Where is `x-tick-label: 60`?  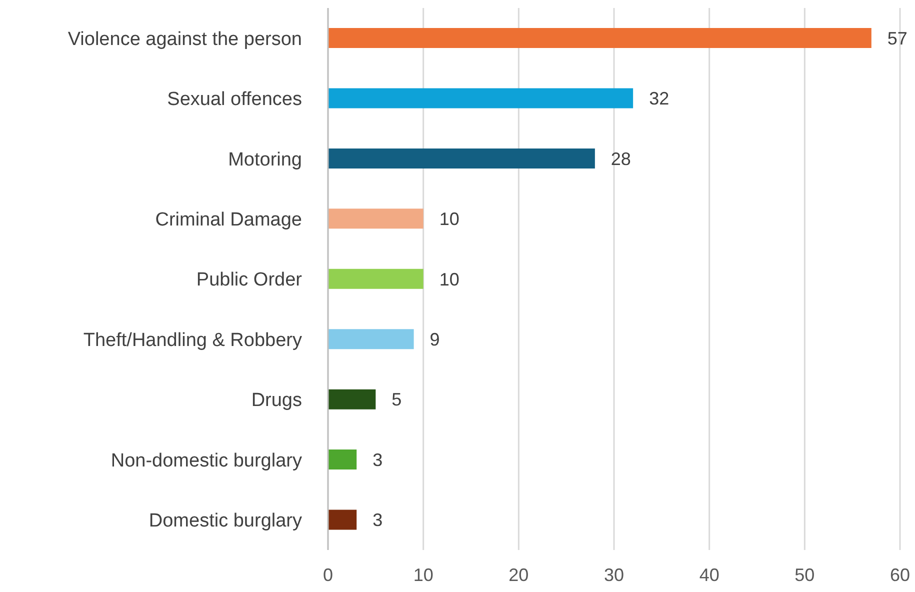
x-tick-label: 60 is located at coordinates (900, 574).